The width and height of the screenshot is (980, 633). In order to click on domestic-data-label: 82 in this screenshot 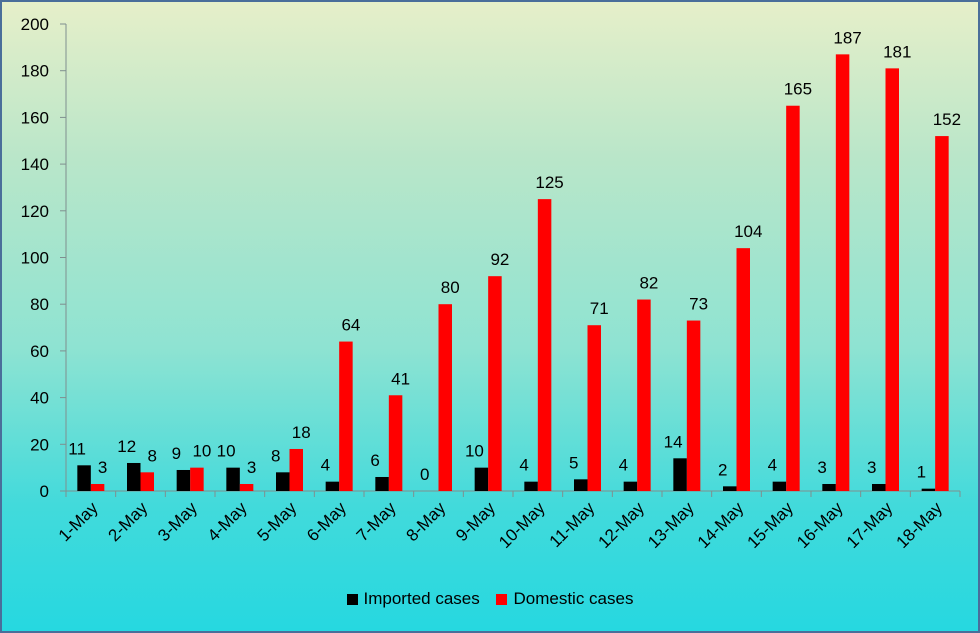, I will do `click(648, 283)`.